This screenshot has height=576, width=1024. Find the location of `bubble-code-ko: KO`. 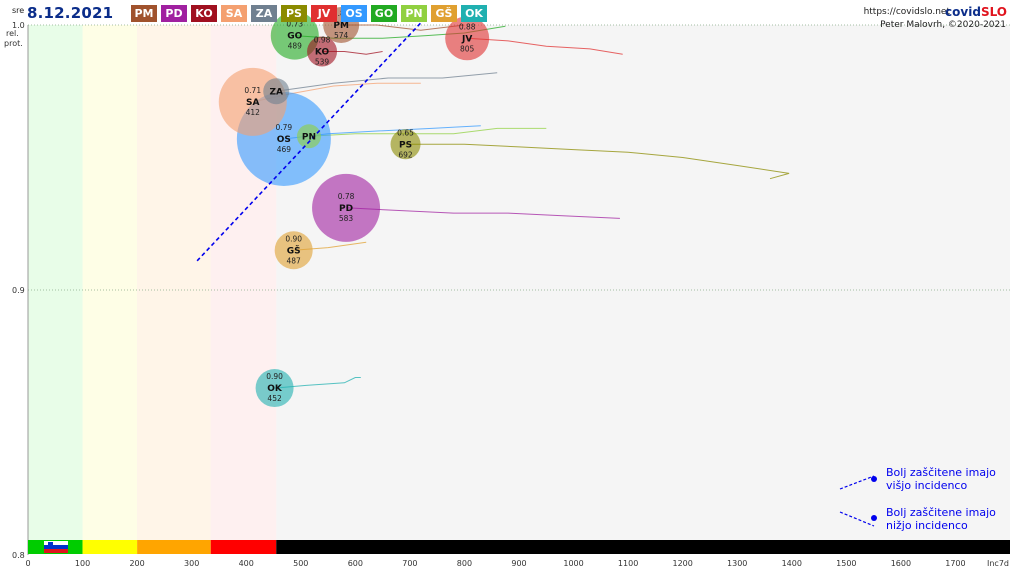

bubble-code-ko: KO is located at coordinates (322, 53).